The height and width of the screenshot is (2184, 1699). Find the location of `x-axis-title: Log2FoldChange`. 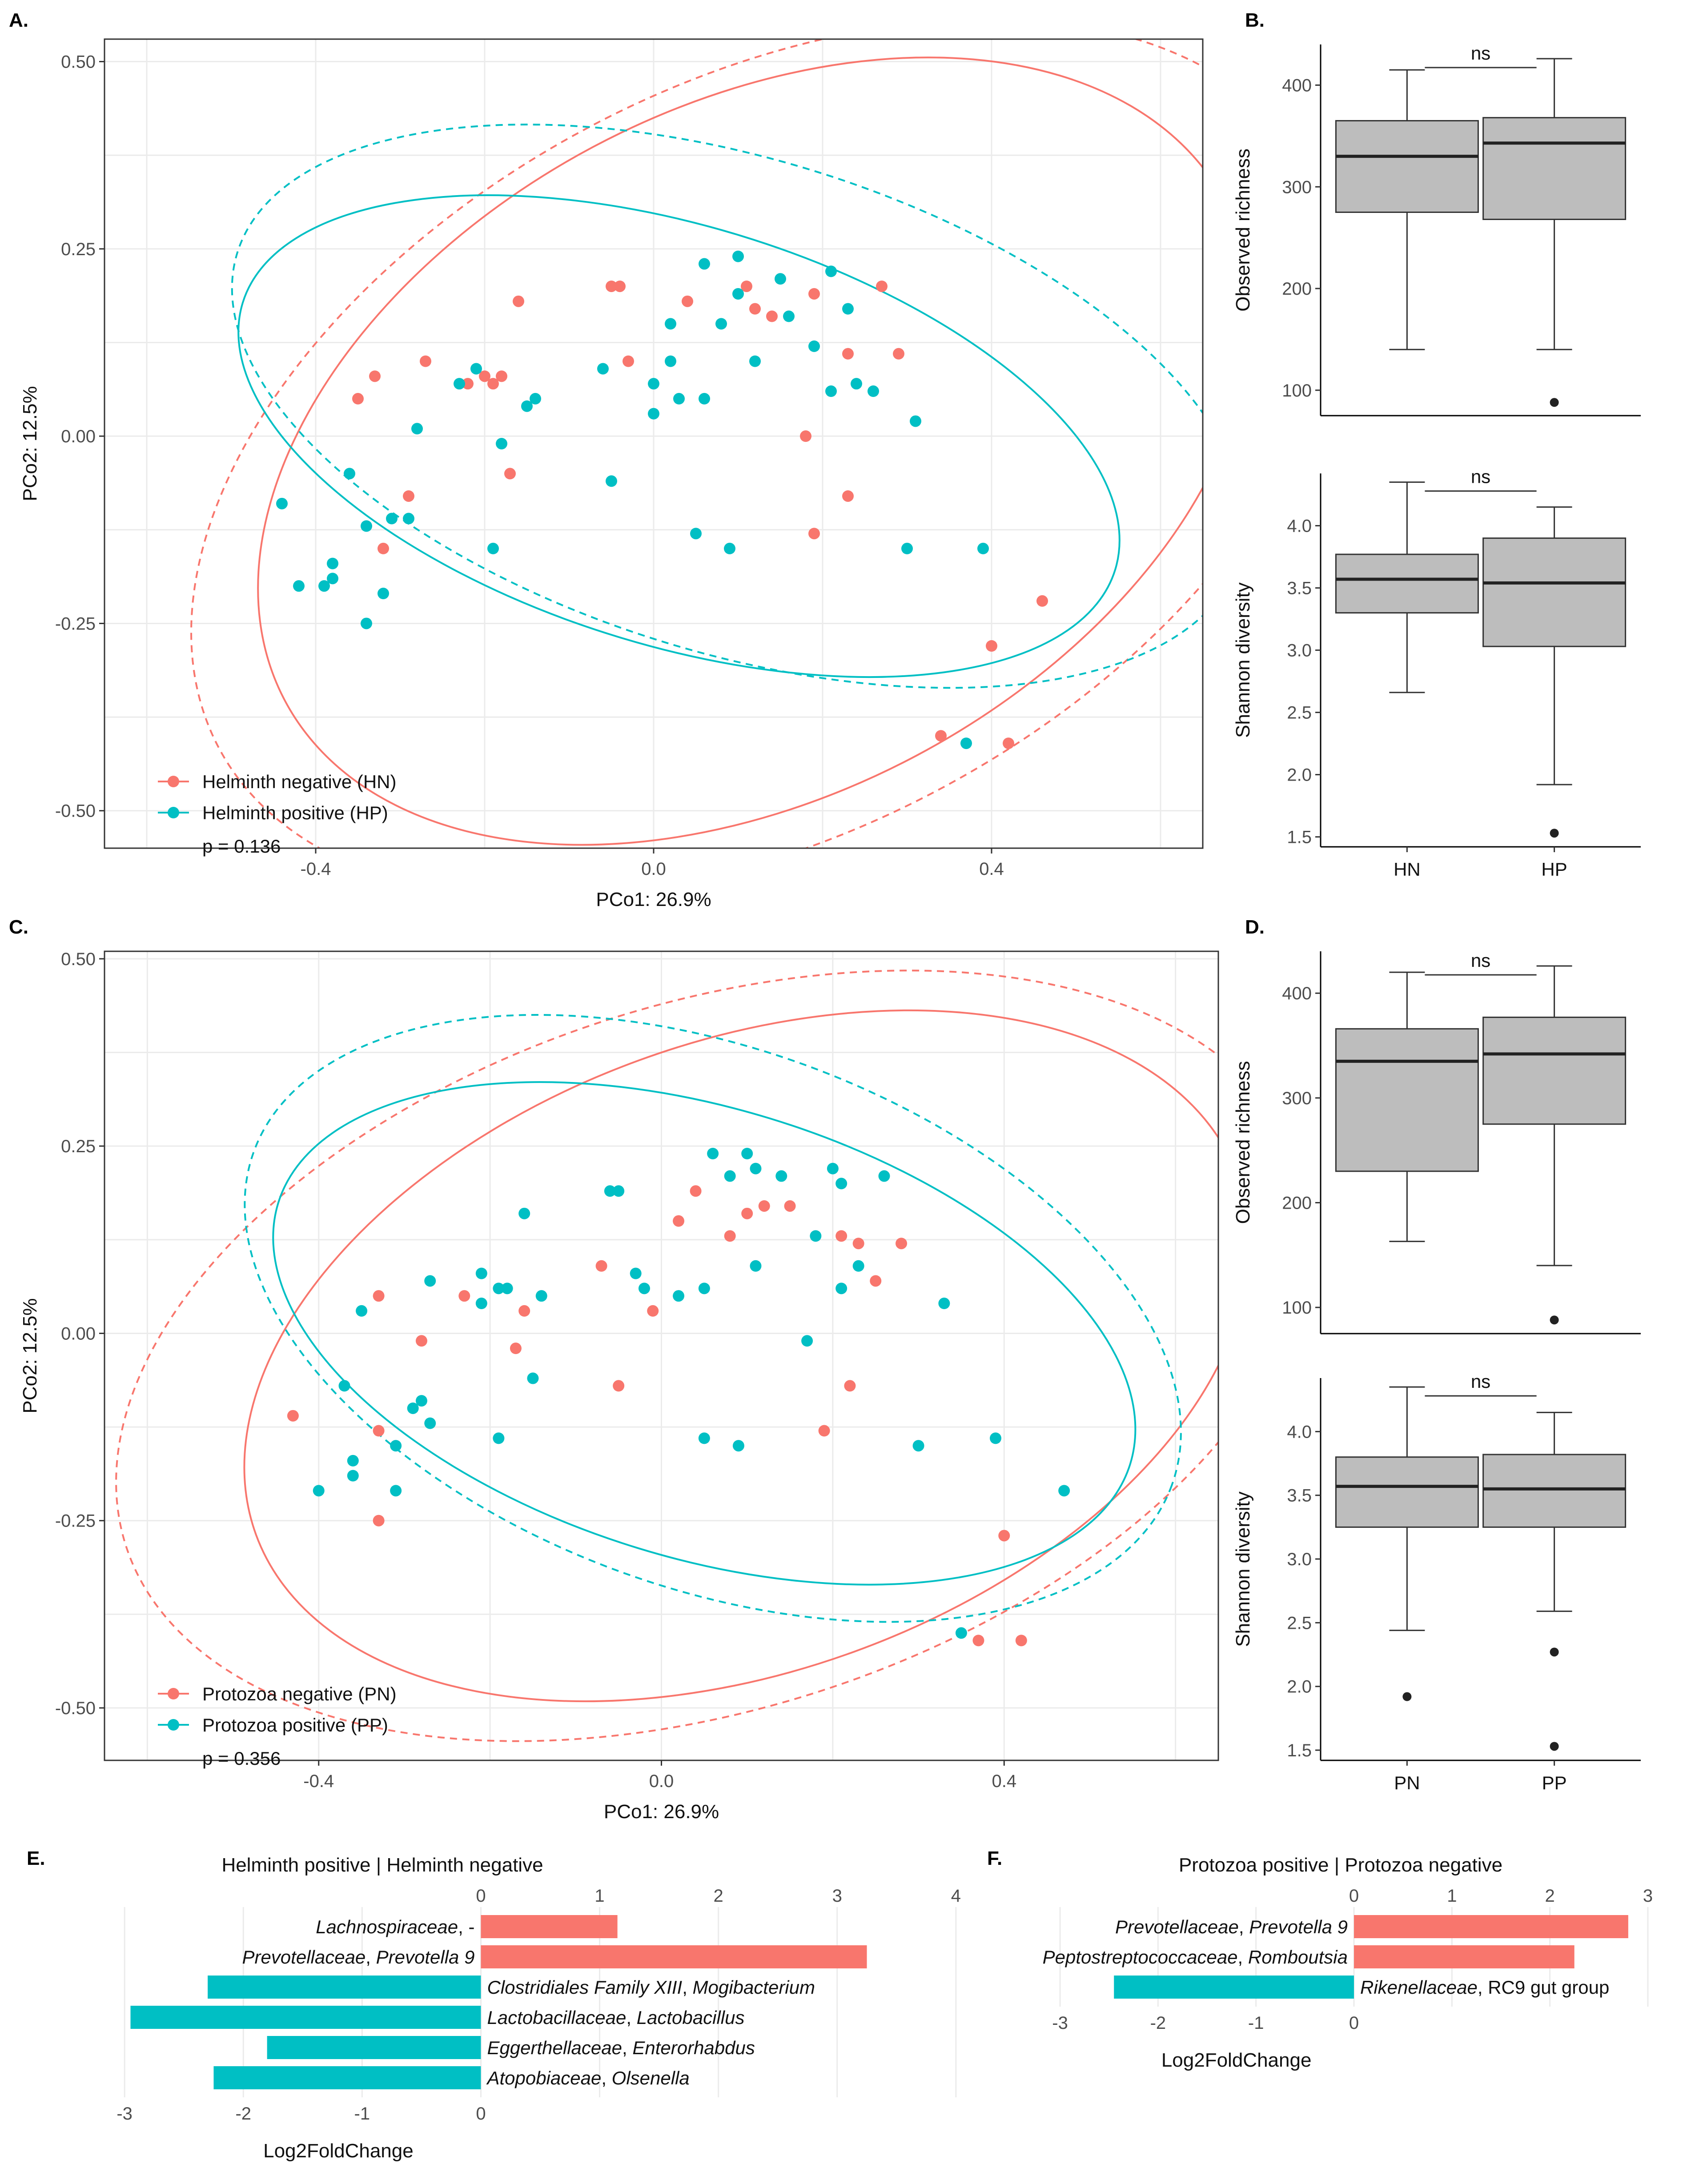

x-axis-title: Log2FoldChange is located at coordinates (339, 2151).